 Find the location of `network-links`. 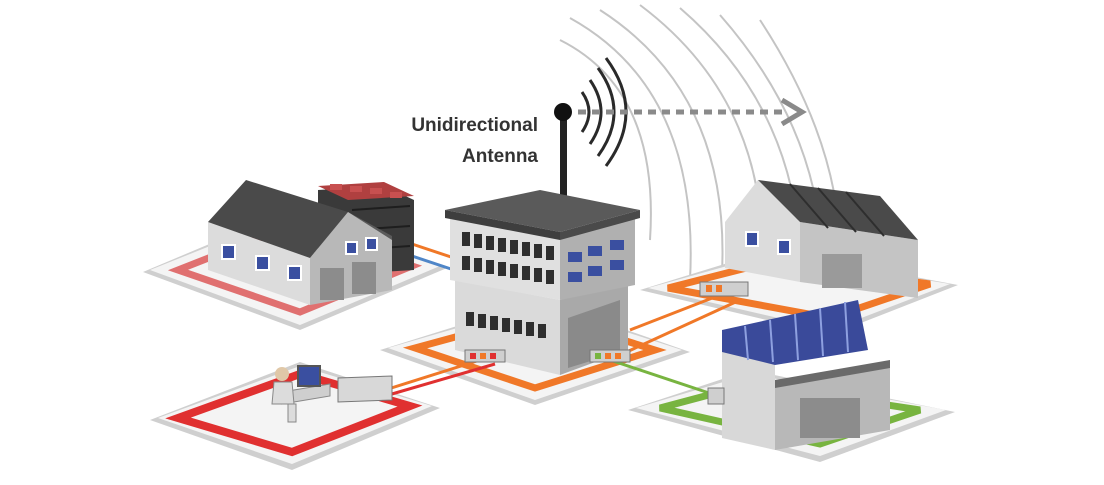

network-links is located at coordinates (562, 318).